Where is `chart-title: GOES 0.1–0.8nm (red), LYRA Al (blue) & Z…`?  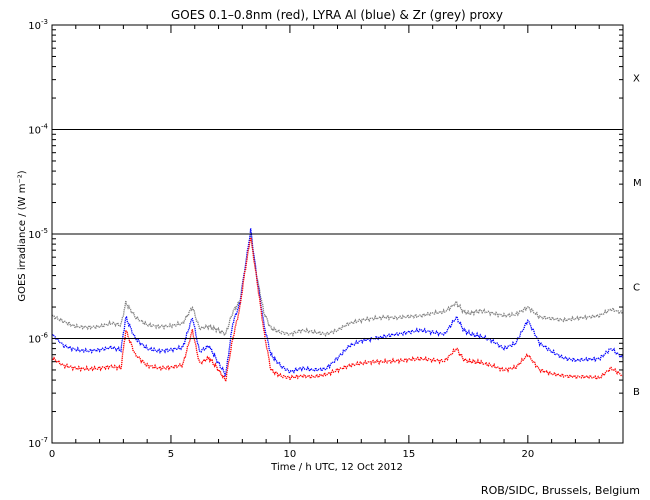 chart-title: GOES 0.1–0.8nm (red), LYRA Al (blue) & Z… is located at coordinates (337, 15).